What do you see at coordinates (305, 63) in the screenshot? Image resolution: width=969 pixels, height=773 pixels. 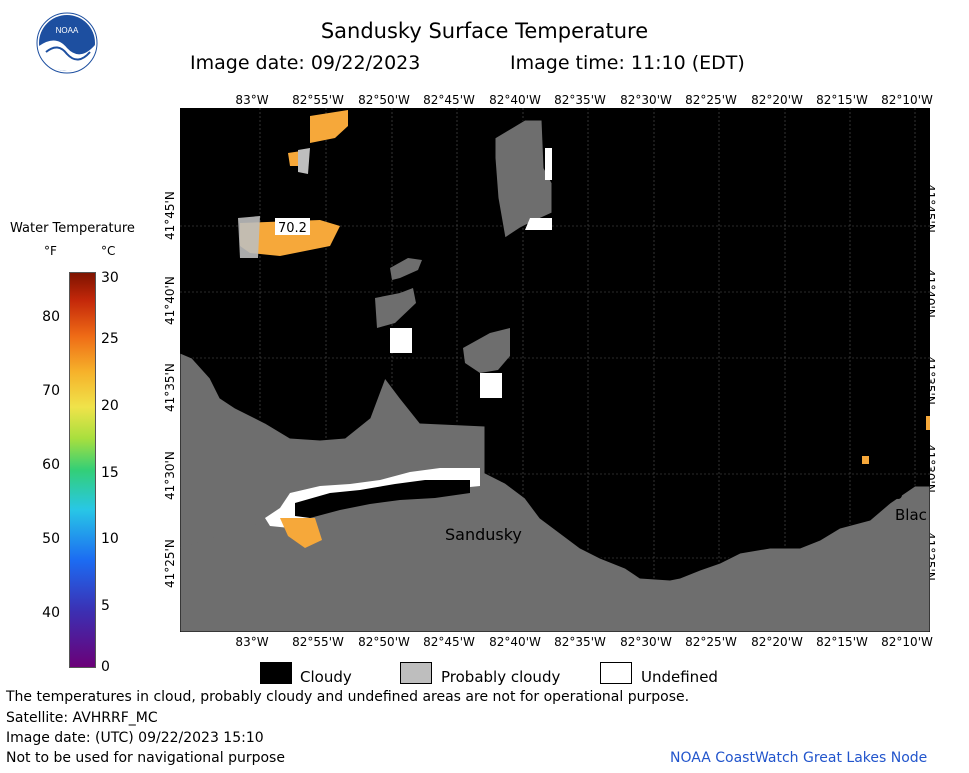 I see `image-date: Image date: 09/22/2023` at bounding box center [305, 63].